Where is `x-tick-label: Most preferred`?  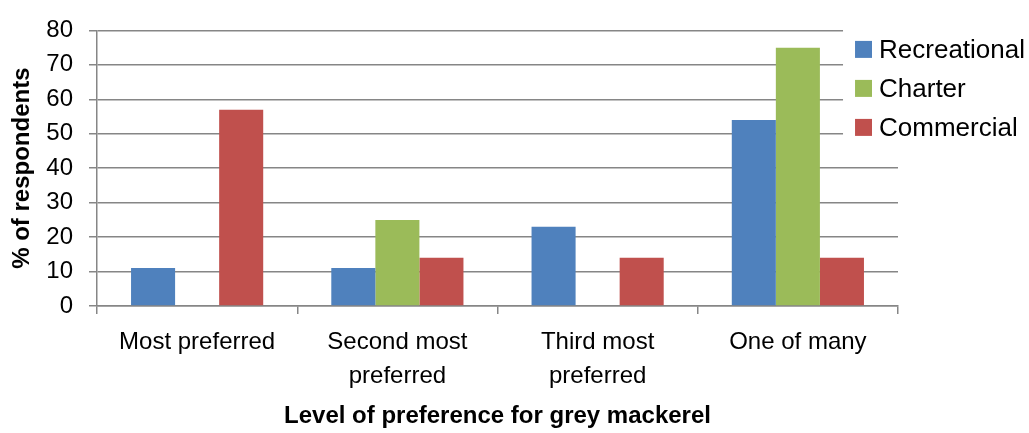
x-tick-label: Most preferred is located at coordinates (197, 341).